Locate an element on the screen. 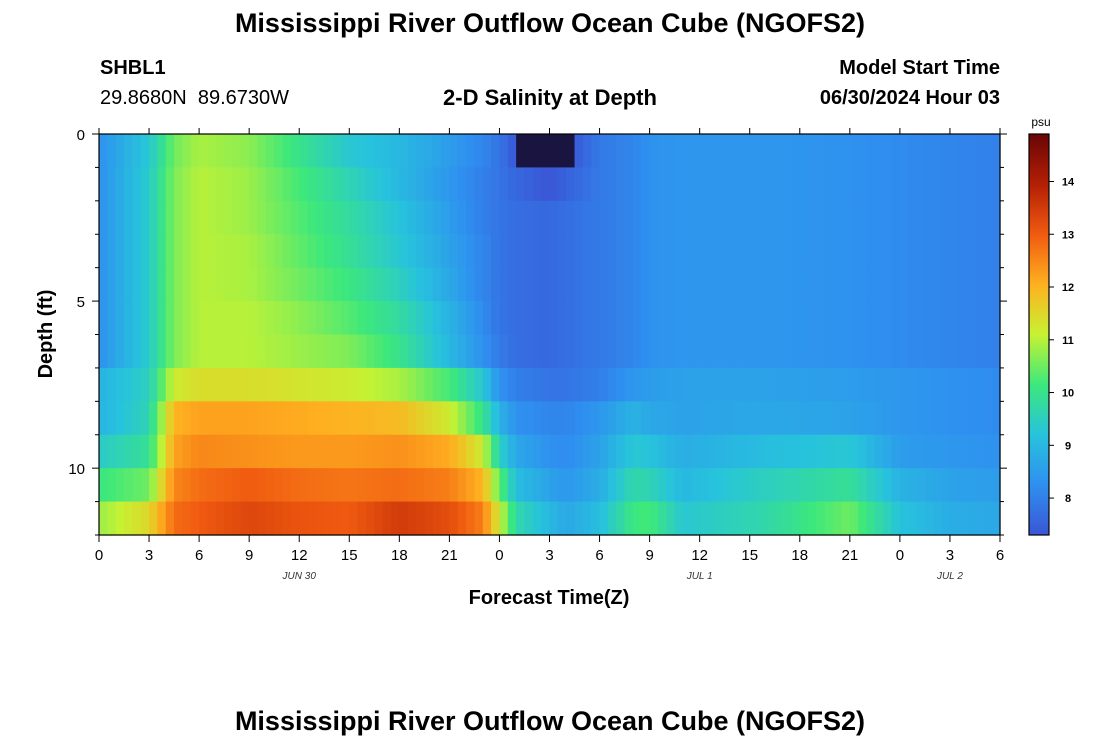 This screenshot has width=1100, height=750. x-tick-label: 3 is located at coordinates (149, 555).